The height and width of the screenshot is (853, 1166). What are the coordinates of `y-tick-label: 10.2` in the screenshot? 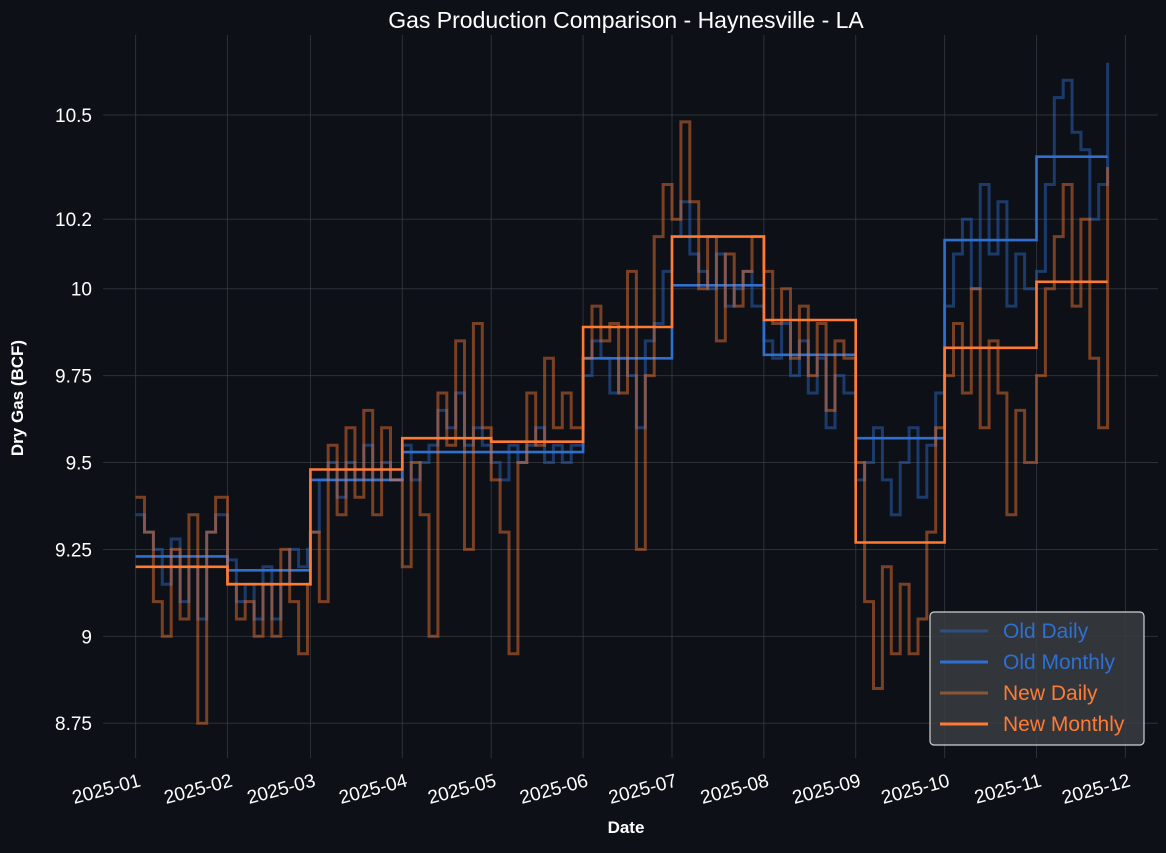 It's located at (73, 220).